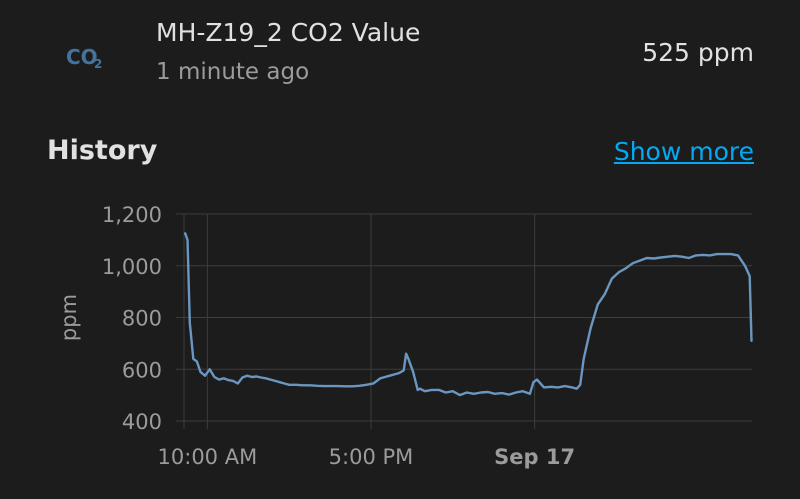  I want to click on co2-icon: CO 2, so click(85, 57).